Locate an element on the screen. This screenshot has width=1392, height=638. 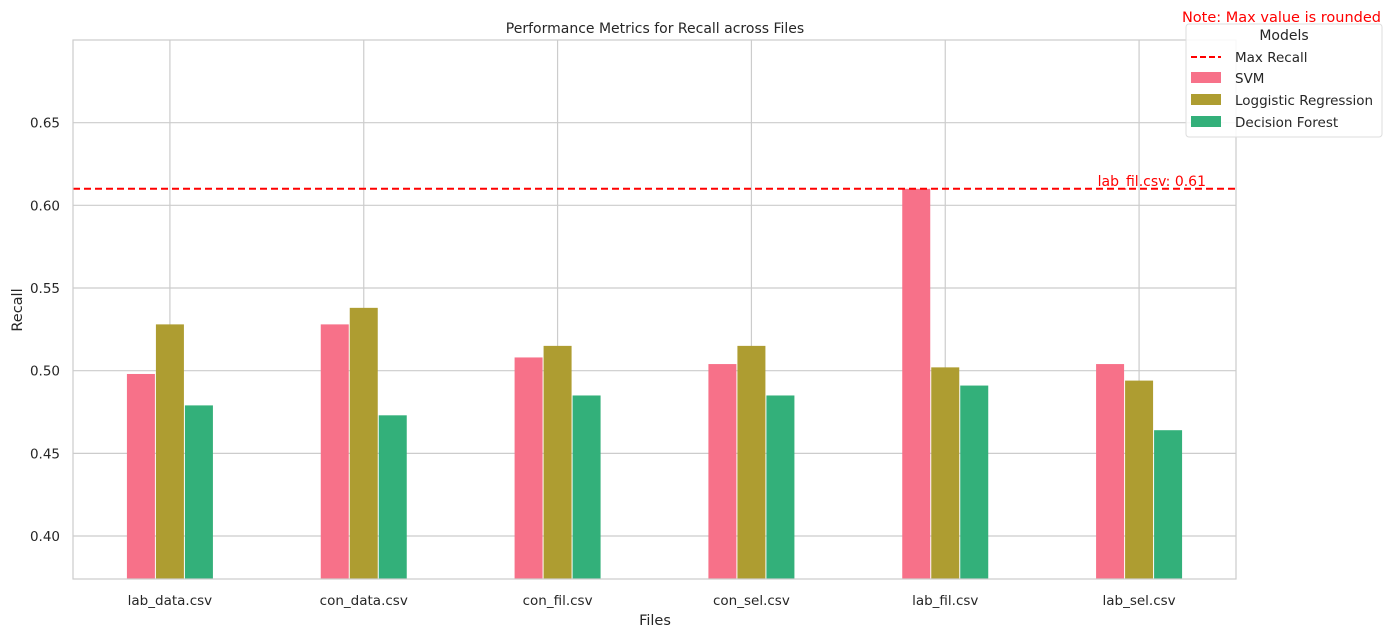
y-tick-label: 0.50 is located at coordinates (45, 372).